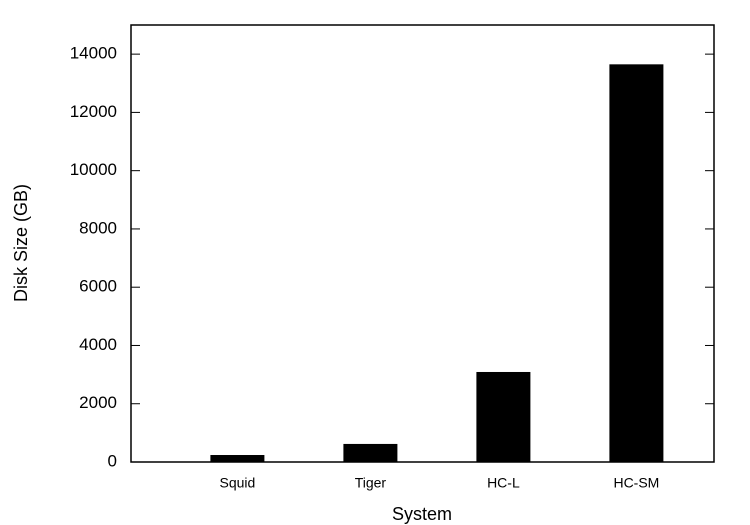 The image size is (750, 525). I want to click on y-tick-label: 2000, so click(98, 402).